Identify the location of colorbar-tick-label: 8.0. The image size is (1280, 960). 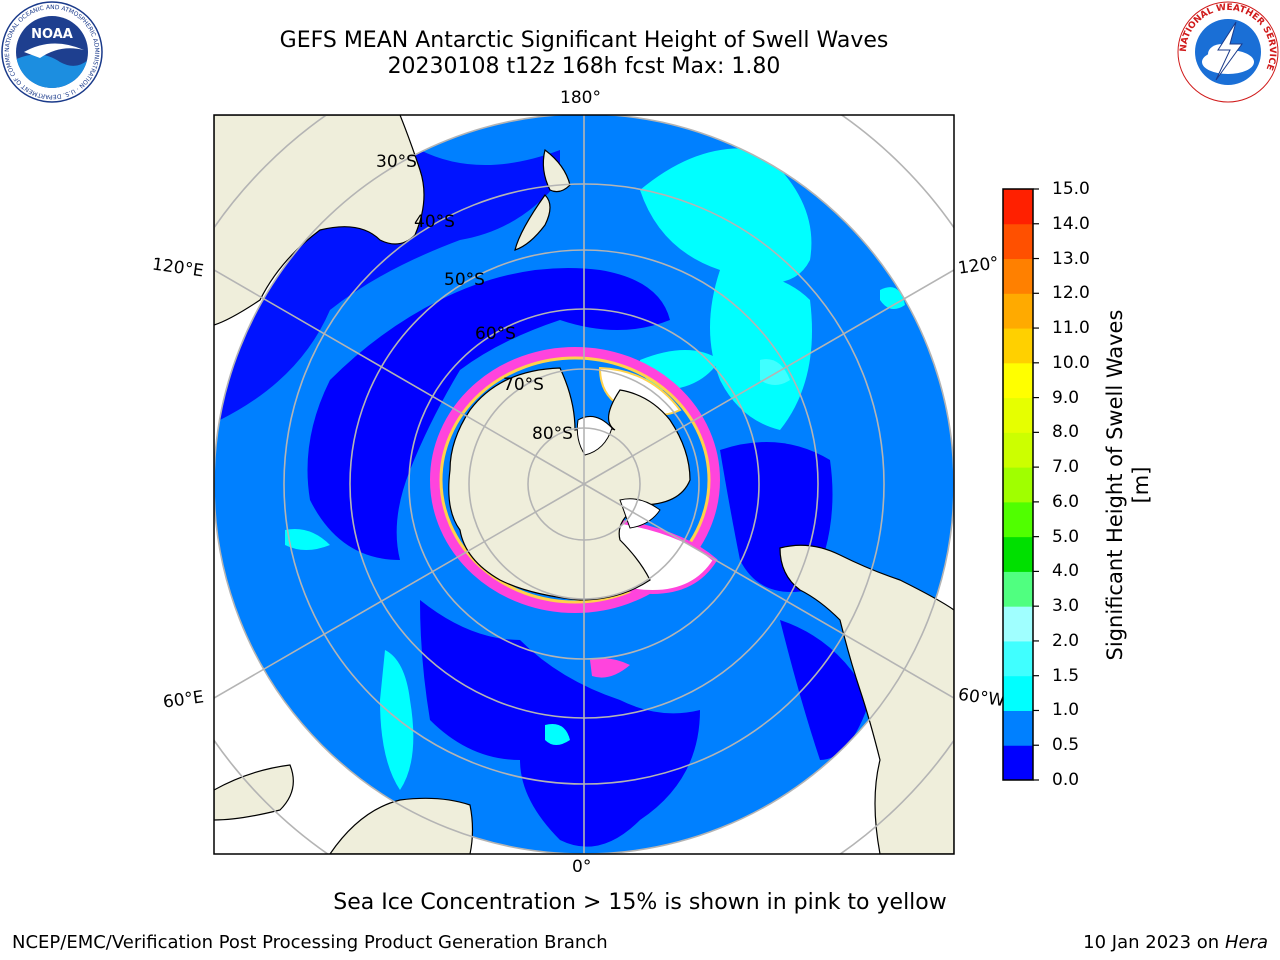
(1066, 432).